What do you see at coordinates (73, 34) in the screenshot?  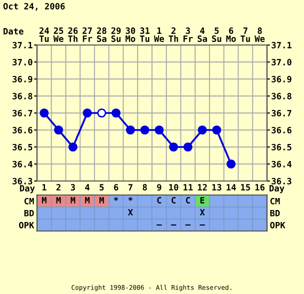 I see `x-tick-label: 26 Th` at bounding box center [73, 34].